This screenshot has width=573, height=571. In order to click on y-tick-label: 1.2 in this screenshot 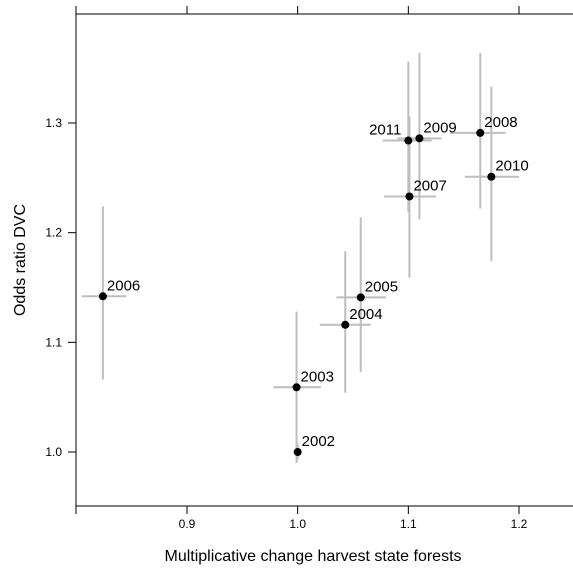, I will do `click(53, 233)`.